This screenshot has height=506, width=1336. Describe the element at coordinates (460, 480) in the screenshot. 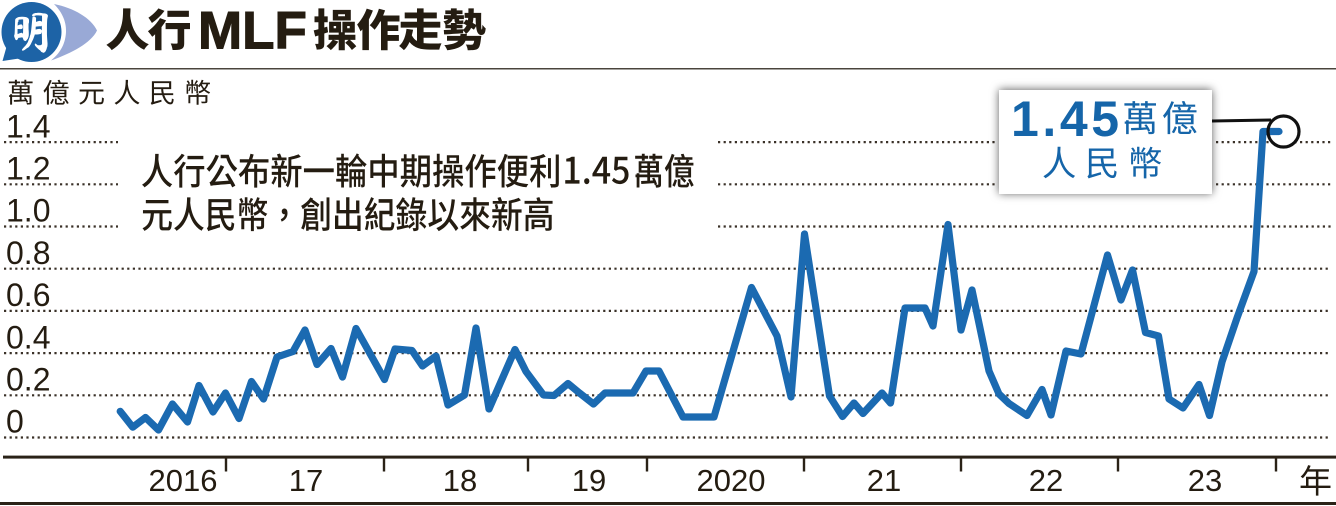

I see `svg-text: 18` at that location.